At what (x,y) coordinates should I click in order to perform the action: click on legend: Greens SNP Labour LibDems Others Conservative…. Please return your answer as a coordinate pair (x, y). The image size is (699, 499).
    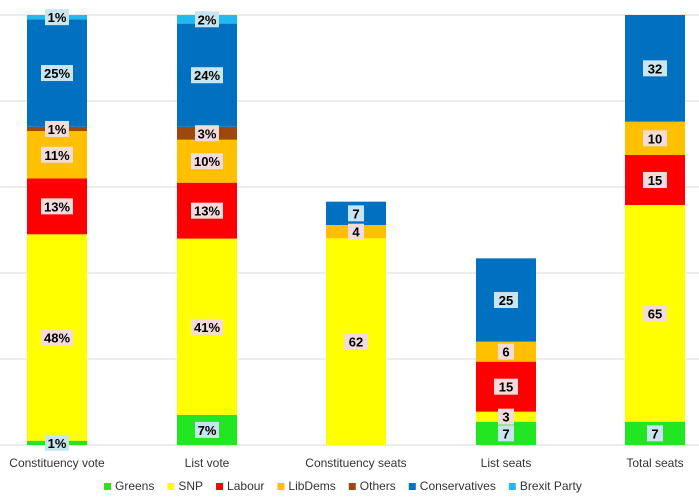
    Looking at the image, I should click on (343, 486).